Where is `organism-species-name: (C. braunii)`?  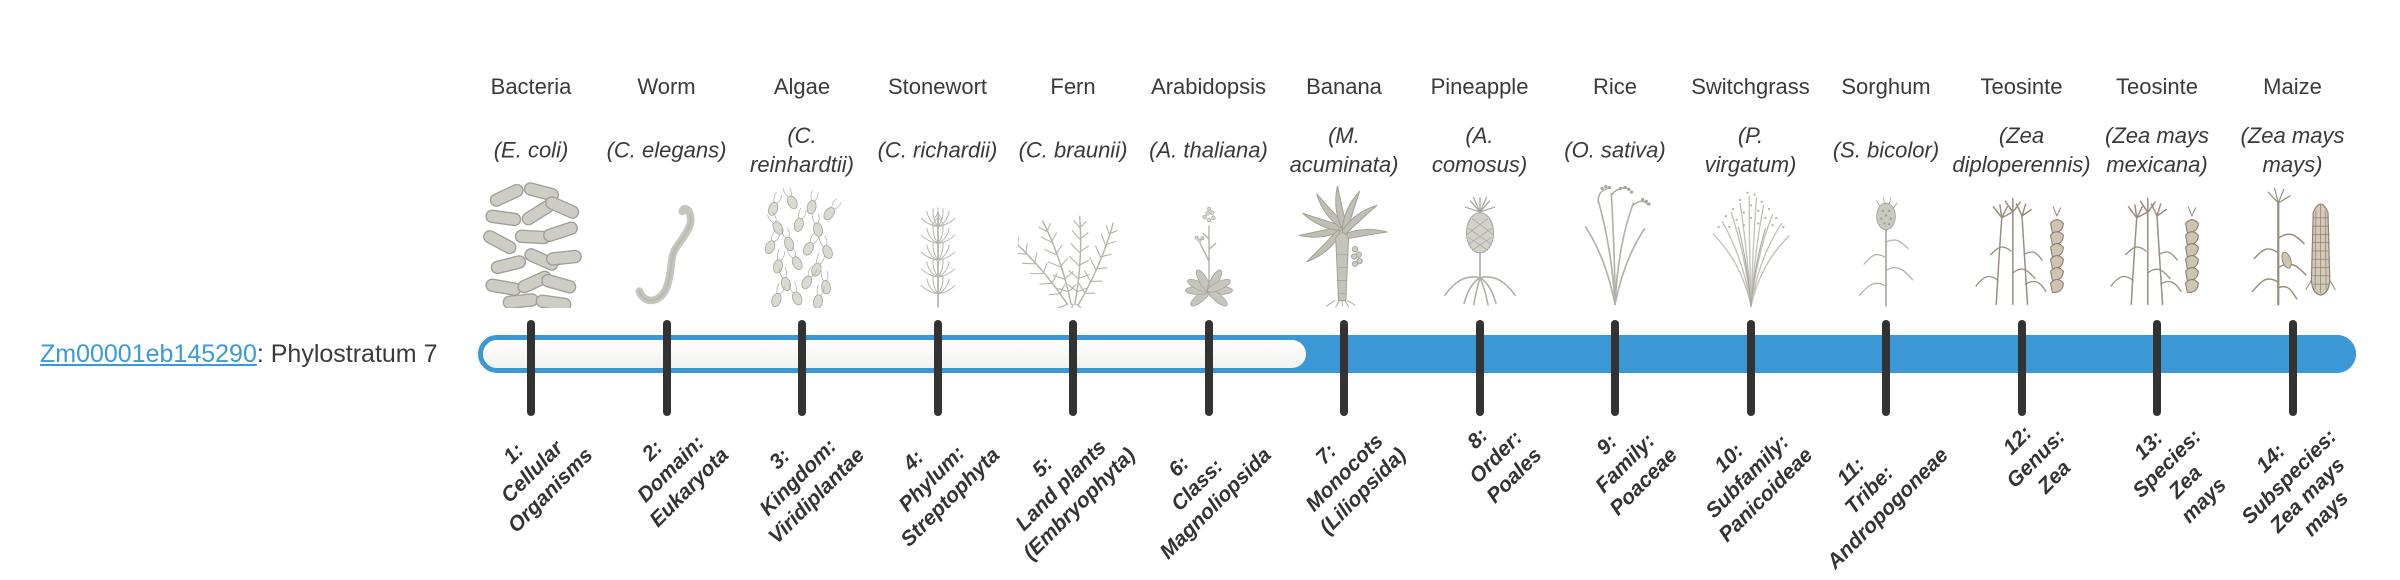
organism-species-name: (C. braunii) is located at coordinates (1073, 150).